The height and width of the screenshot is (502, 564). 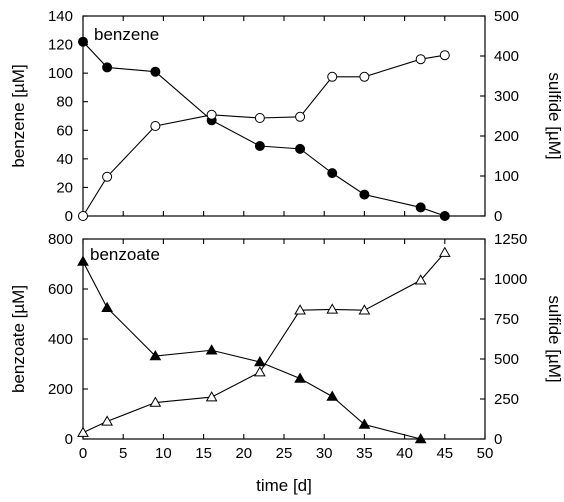 I want to click on x-axis-title: time [d], so click(x=284, y=485).